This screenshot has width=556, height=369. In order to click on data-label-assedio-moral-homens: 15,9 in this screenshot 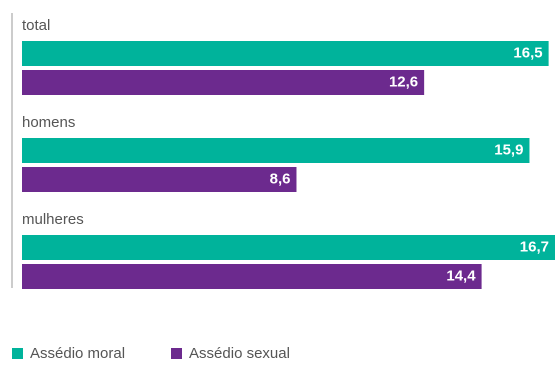, I will do `click(508, 149)`.